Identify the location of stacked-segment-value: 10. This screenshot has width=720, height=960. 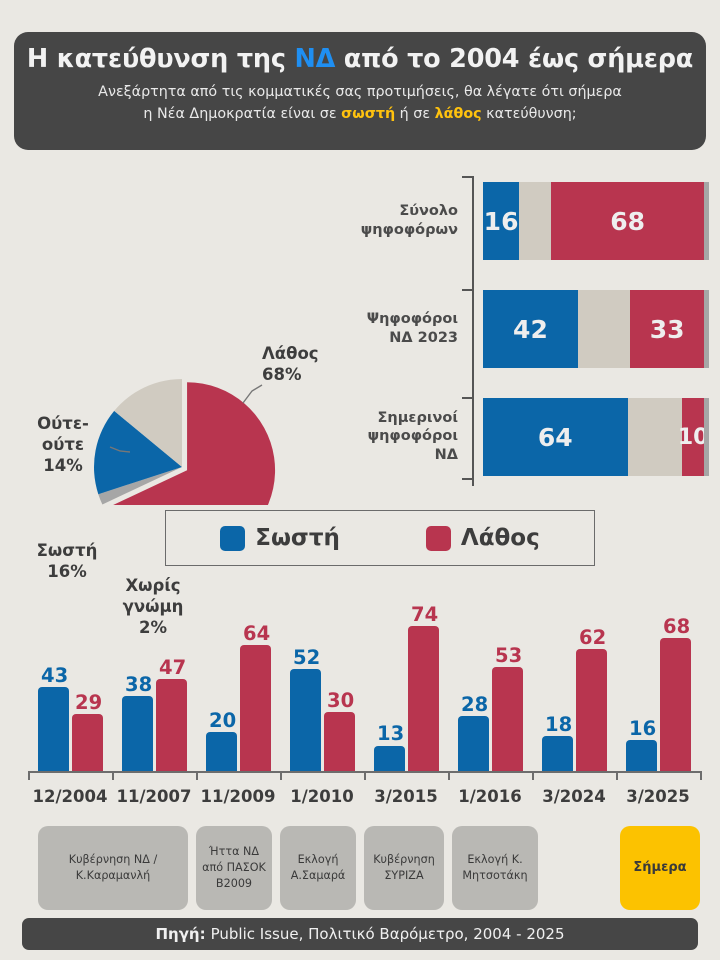
(693, 437).